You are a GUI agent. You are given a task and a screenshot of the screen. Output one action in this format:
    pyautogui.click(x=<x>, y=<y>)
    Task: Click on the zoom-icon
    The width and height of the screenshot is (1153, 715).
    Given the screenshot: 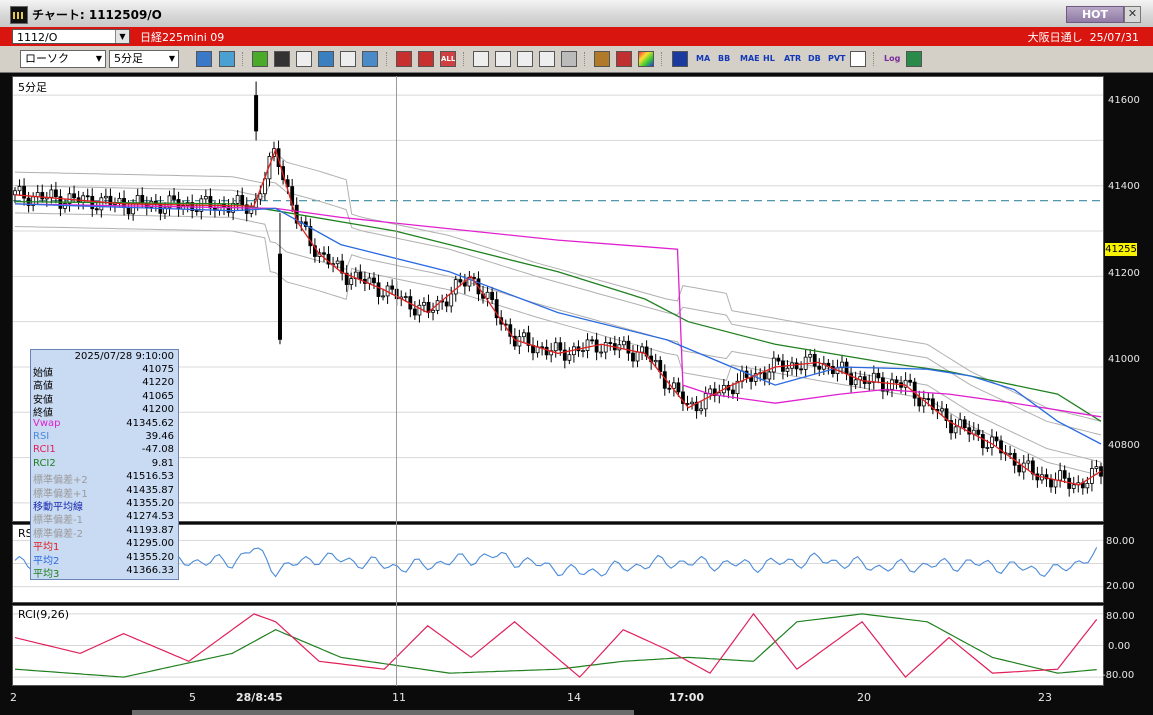 What is the action you would take?
    pyautogui.click(x=204, y=59)
    